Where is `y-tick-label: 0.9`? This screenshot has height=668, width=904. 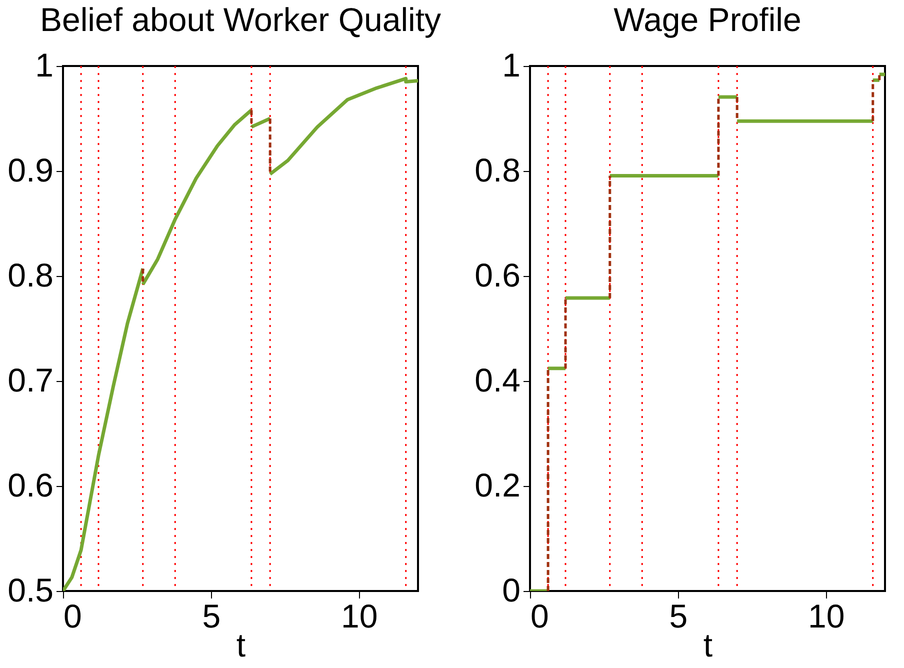 y-tick-label: 0.9 is located at coordinates (31, 170).